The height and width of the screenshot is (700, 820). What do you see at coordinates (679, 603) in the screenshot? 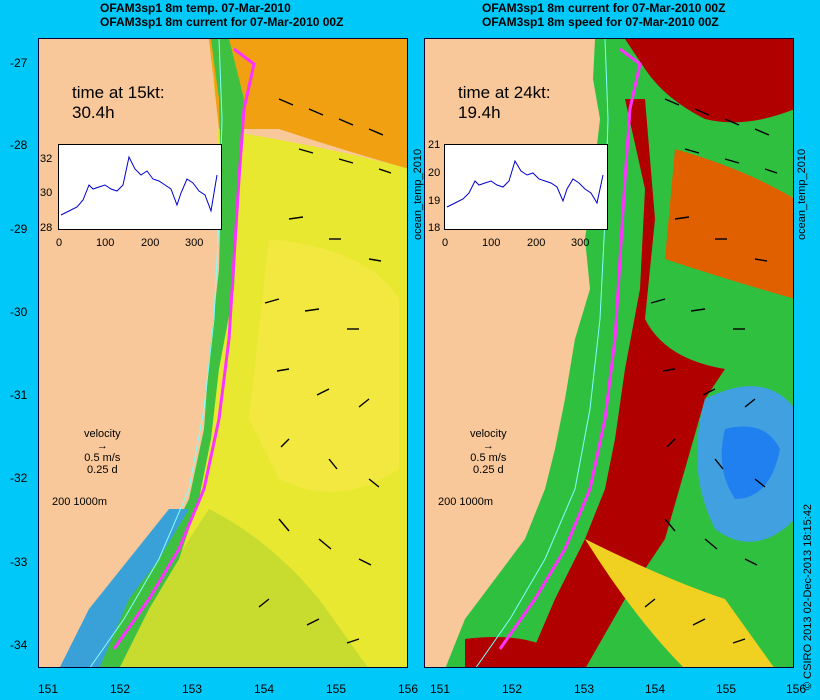
I see `speed-yellow-band` at bounding box center [679, 603].